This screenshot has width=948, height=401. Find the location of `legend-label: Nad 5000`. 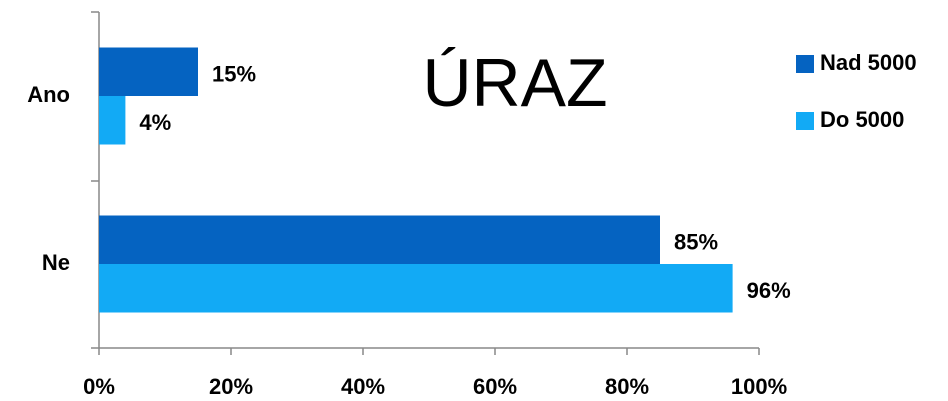

legend-label: Nad 5000 is located at coordinates (868, 62).